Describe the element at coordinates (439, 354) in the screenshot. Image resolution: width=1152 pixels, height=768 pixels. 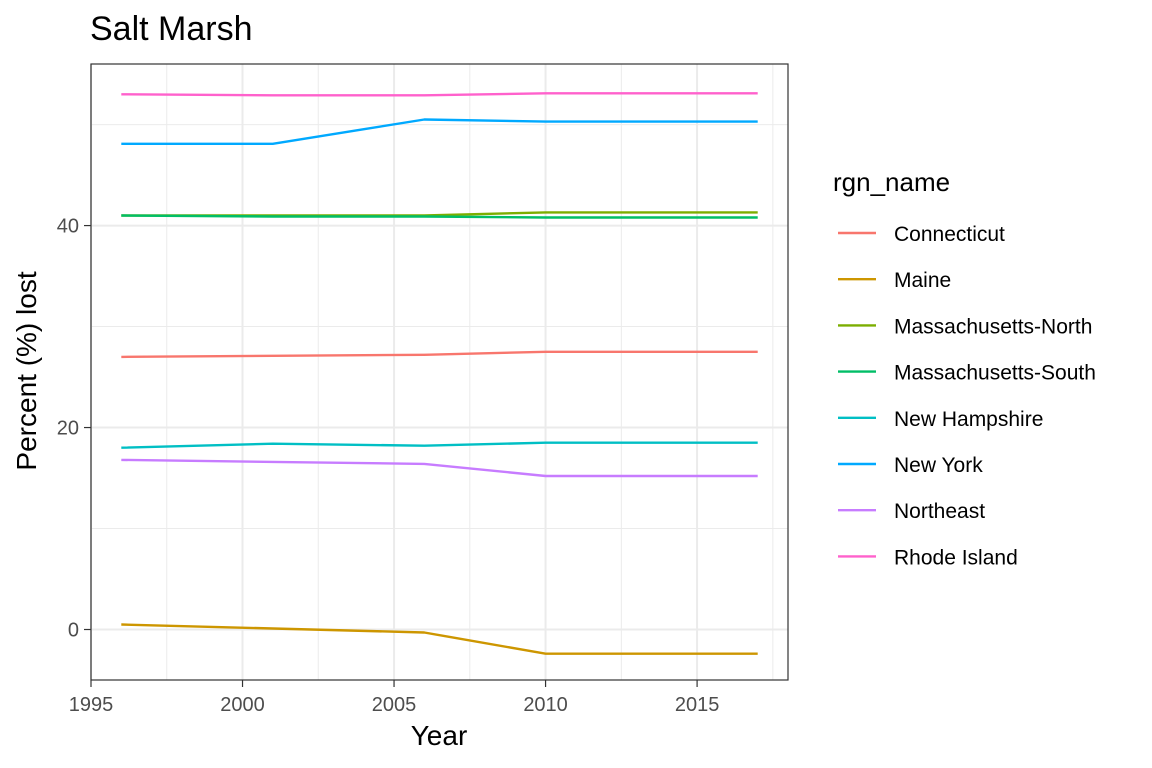
I see `series-line-connecticut` at that location.